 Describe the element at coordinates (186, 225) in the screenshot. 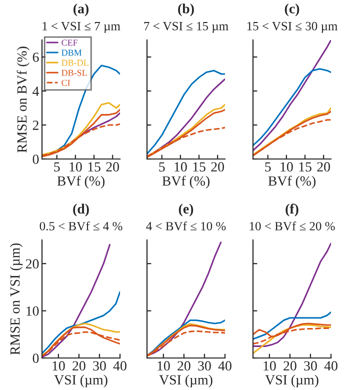

I see `chart-subtitle: 4 < BVf ≤ 10 %` at that location.